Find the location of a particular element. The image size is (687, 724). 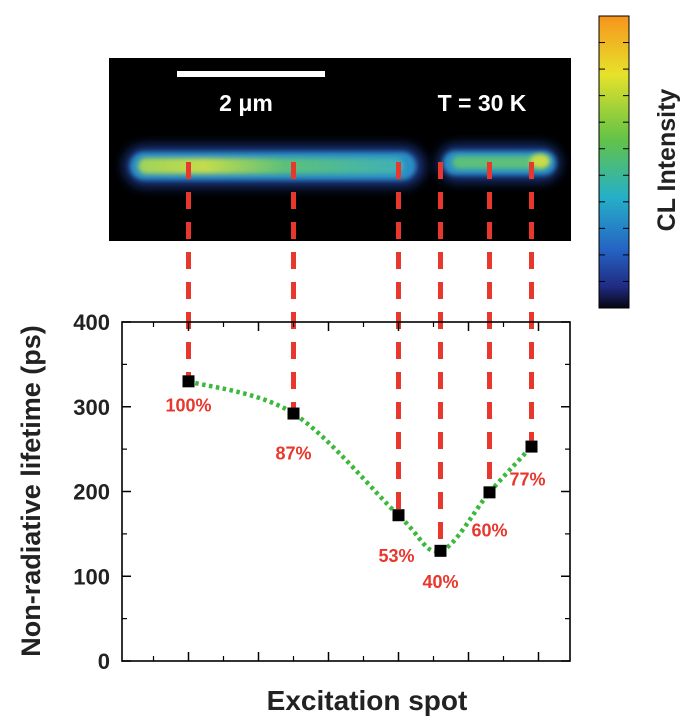

percent-label: 60% is located at coordinates (489, 530).